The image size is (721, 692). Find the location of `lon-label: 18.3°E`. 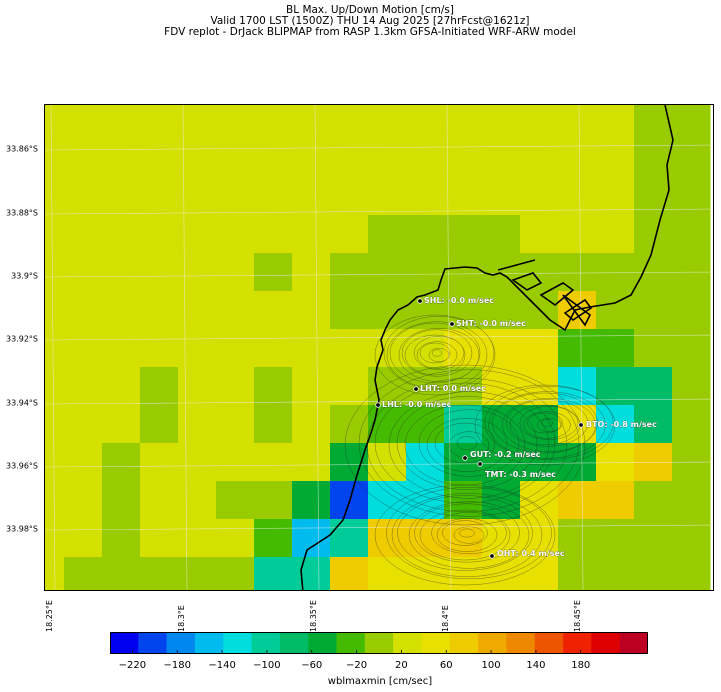

lon-label: 18.3°E is located at coordinates (181, 618).